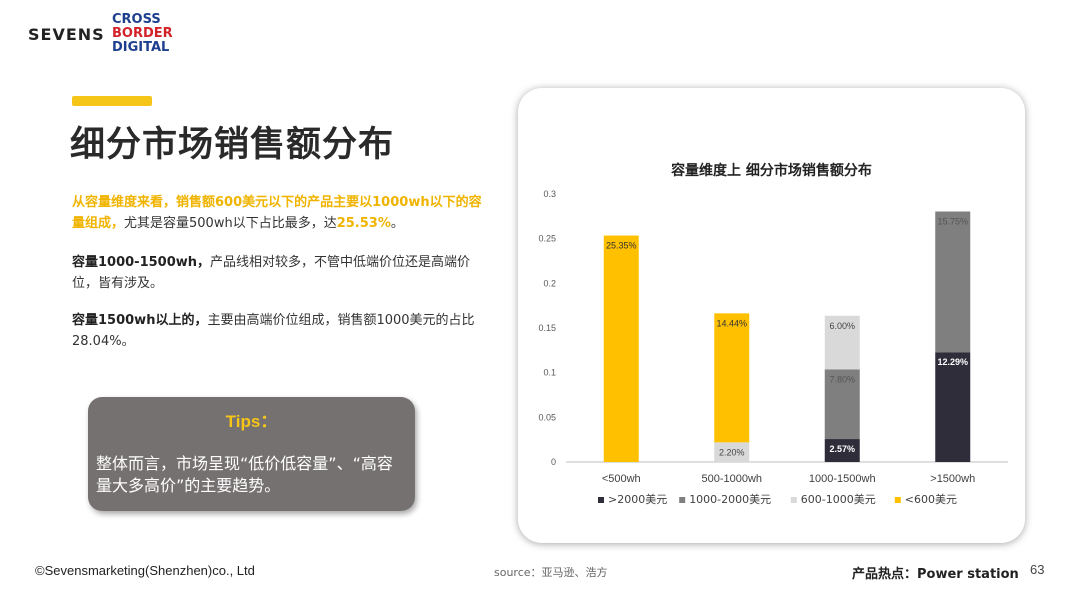 This screenshot has height=608, width=1080. What do you see at coordinates (842, 479) in the screenshot?
I see `x-tick-label: 1000-1500wh` at bounding box center [842, 479].